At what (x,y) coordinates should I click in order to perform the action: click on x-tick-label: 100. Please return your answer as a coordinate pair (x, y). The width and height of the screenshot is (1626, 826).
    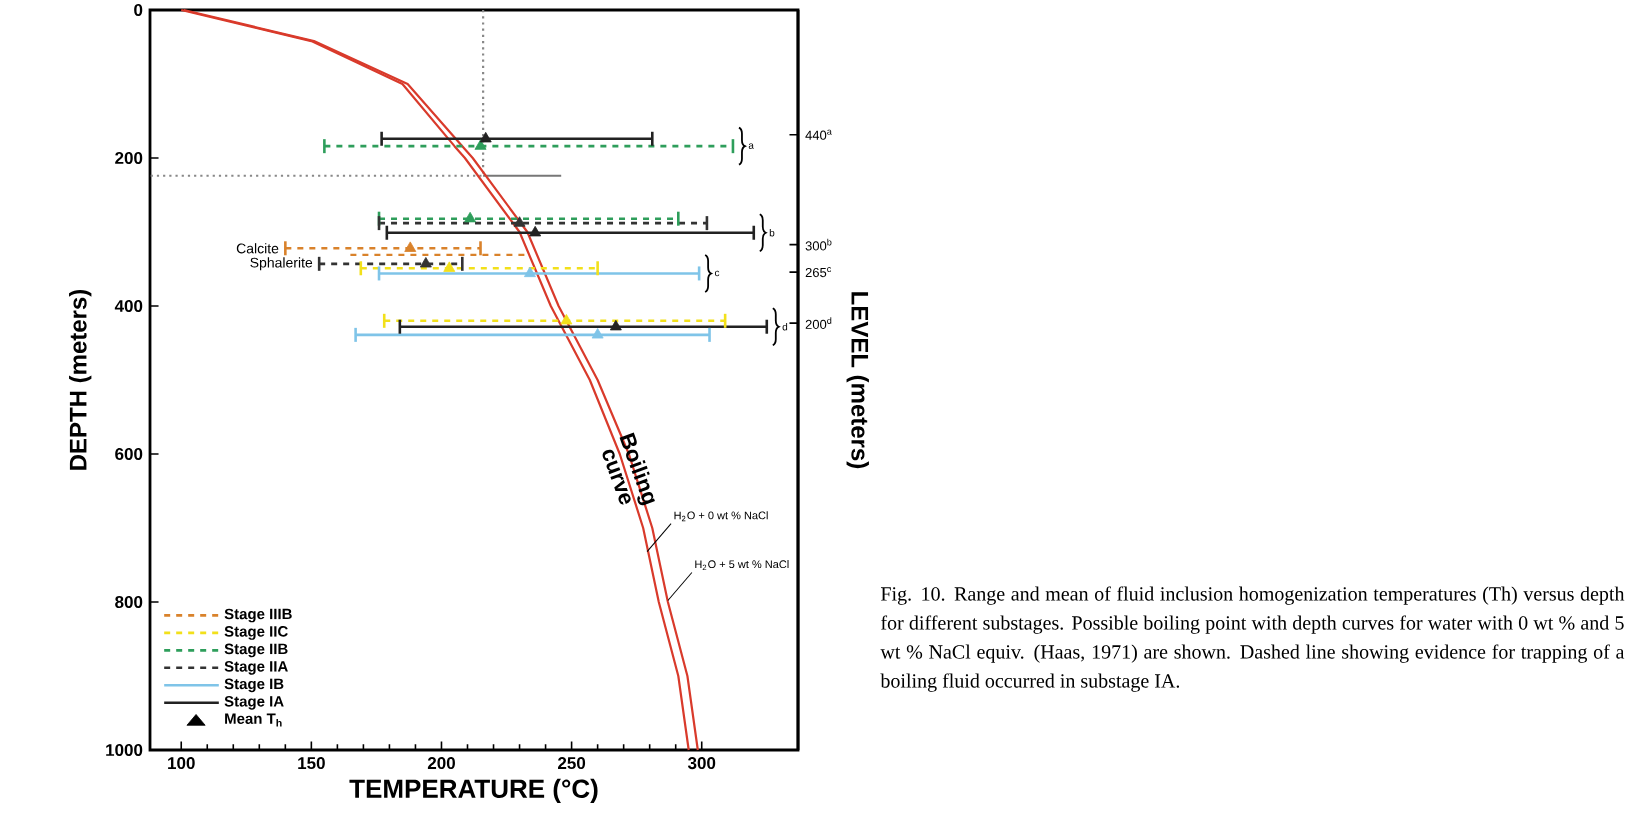
    Looking at the image, I should click on (181, 763).